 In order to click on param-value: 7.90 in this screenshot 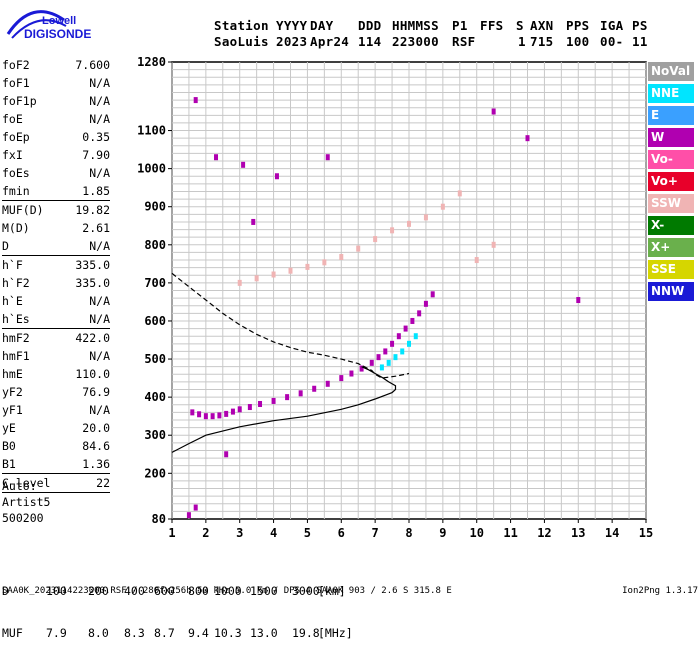, I will do `click(96, 155)`.